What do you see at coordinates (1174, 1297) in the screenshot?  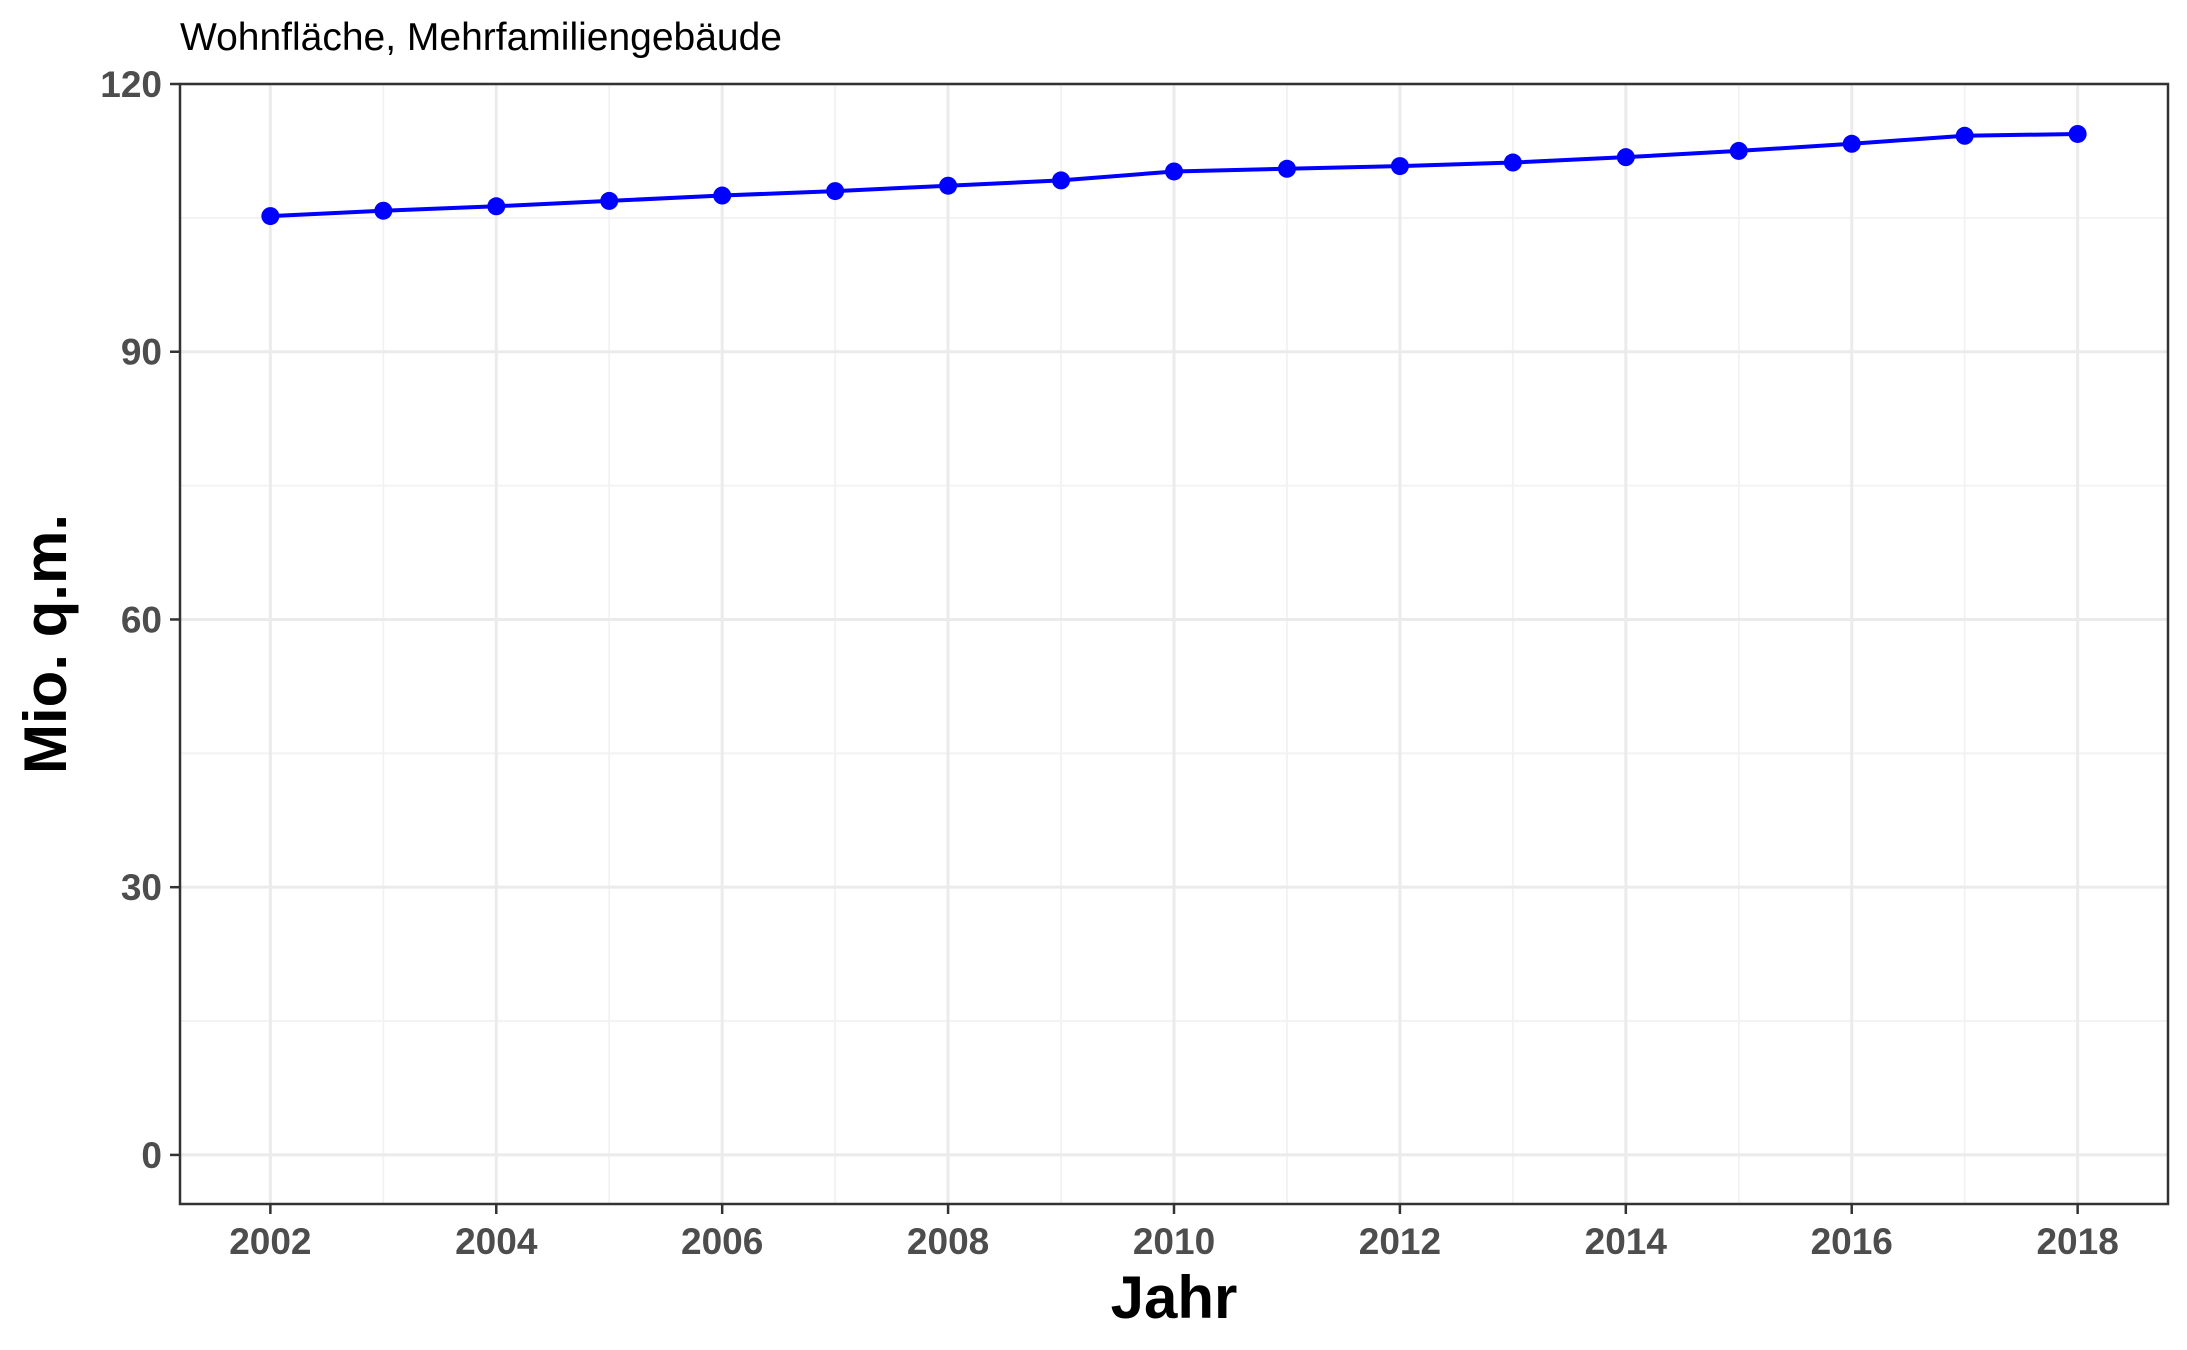 I see `x-axis-title: Jahr` at bounding box center [1174, 1297].